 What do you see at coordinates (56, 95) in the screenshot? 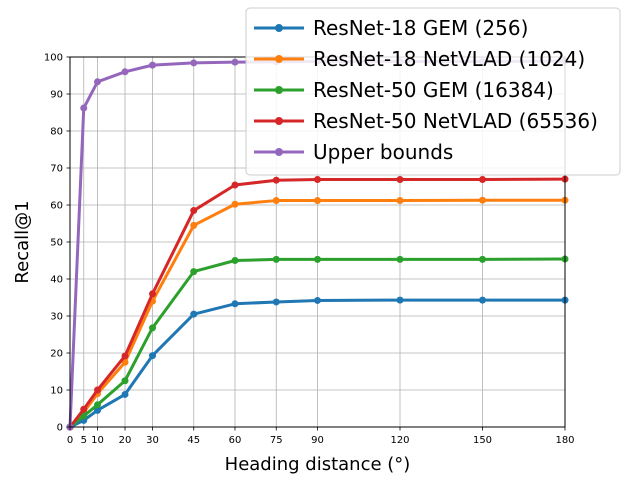
I see `y-tick-label: 90` at bounding box center [56, 95].